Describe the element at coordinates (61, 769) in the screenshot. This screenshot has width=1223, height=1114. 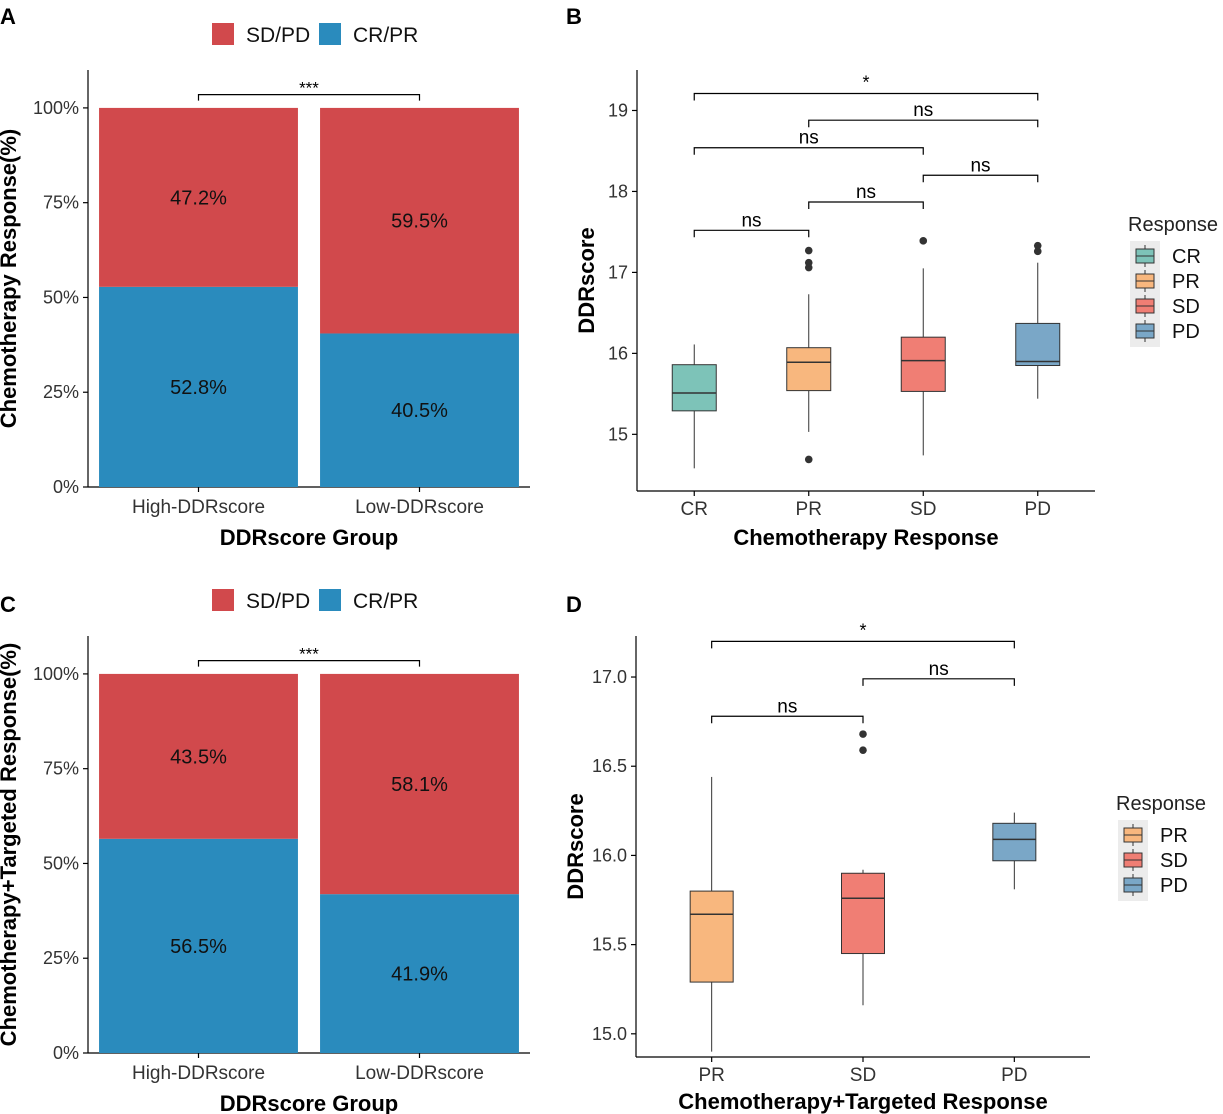
I see `y-tick-label: 75%` at that location.